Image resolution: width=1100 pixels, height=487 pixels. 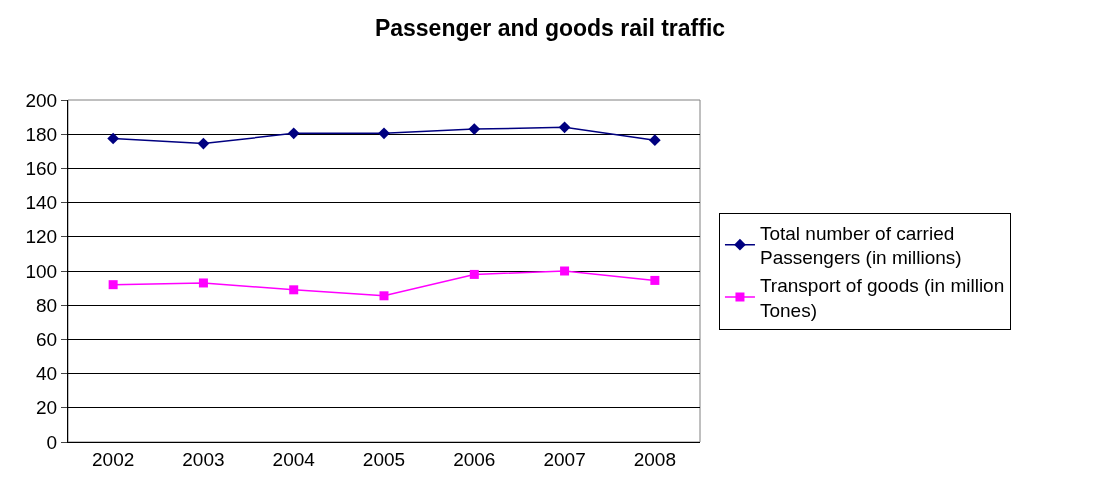 What do you see at coordinates (47, 340) in the screenshot?
I see `y-tick-label: 60` at bounding box center [47, 340].